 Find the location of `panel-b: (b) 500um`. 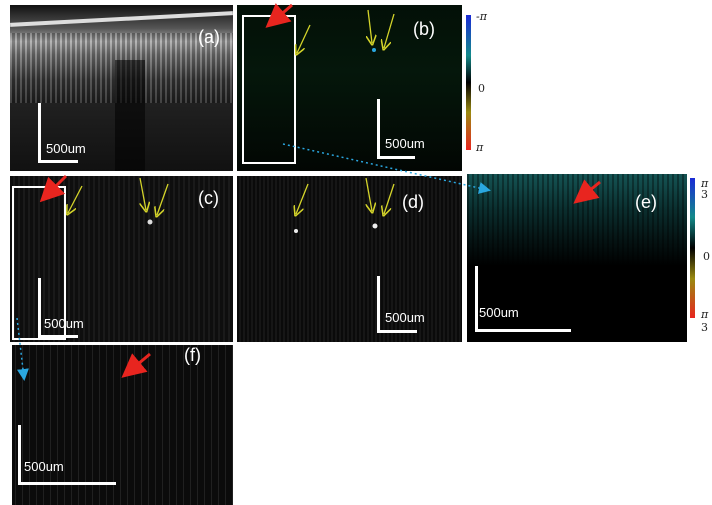

panel-b: (b) 500um is located at coordinates (349, 88).